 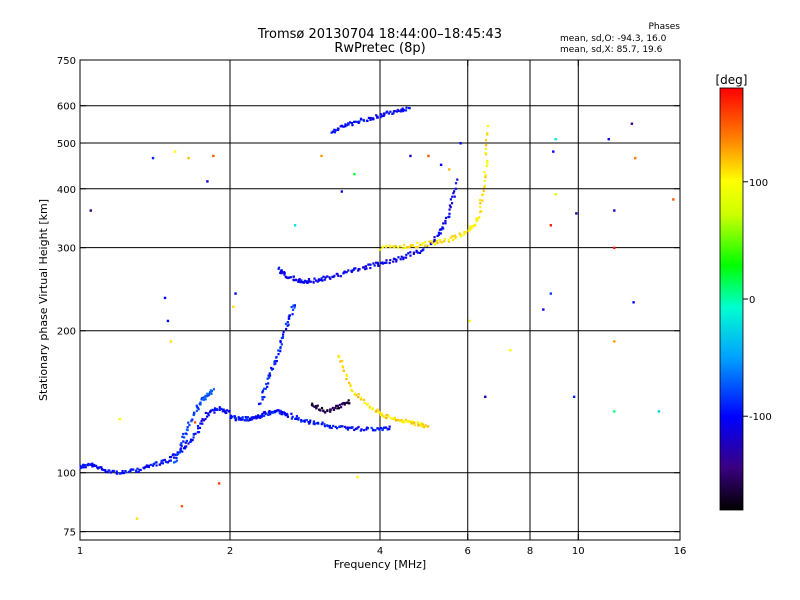 What do you see at coordinates (66, 190) in the screenshot?
I see `y-tick-label: 400` at bounding box center [66, 190].